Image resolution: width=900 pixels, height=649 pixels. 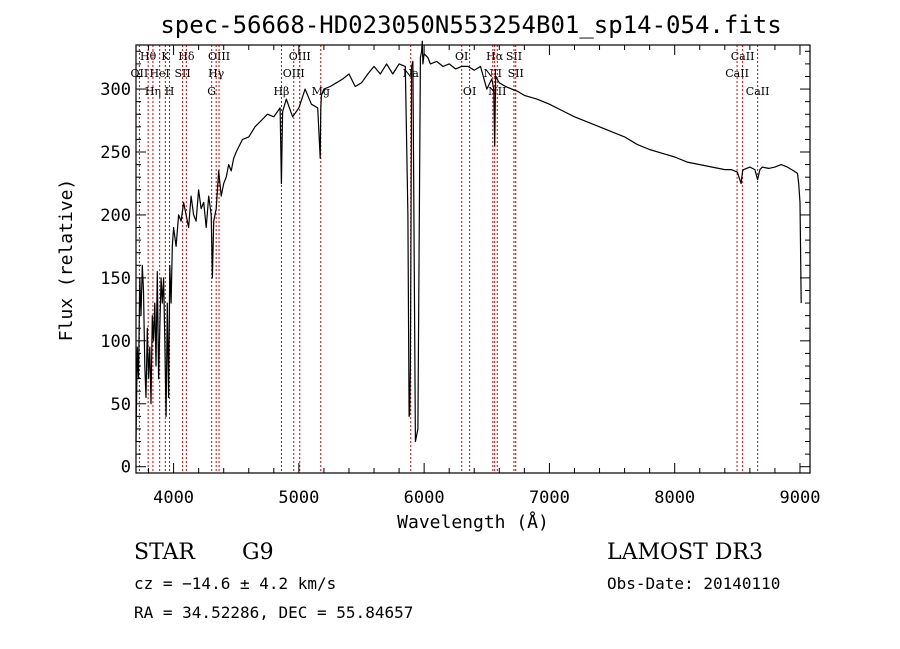 What do you see at coordinates (758, 91) in the screenshot?
I see `line-label-25: CaII` at bounding box center [758, 91].